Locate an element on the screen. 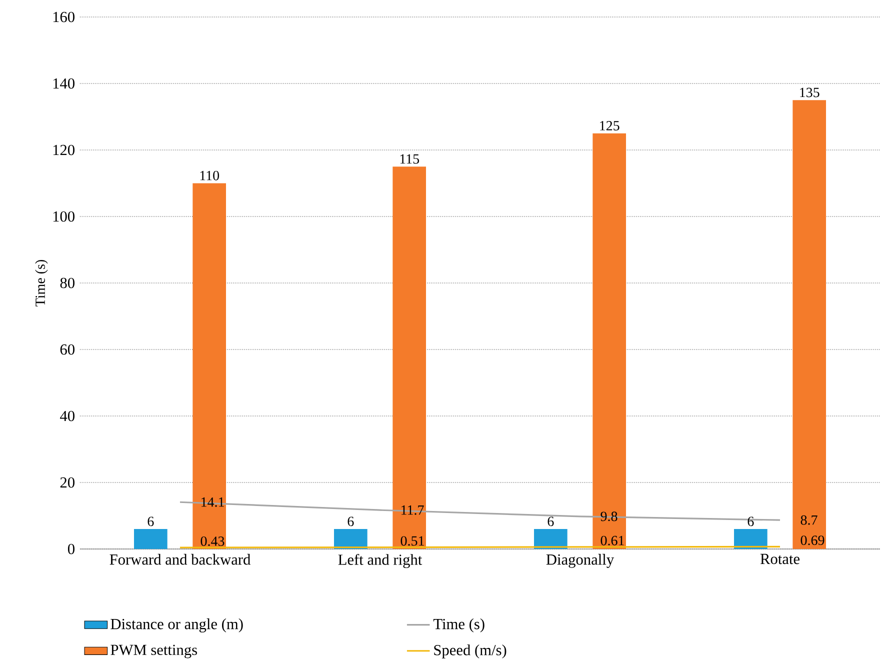 Image resolution: width=895 pixels, height=667 pixels. data-label: 9.8 is located at coordinates (609, 517).